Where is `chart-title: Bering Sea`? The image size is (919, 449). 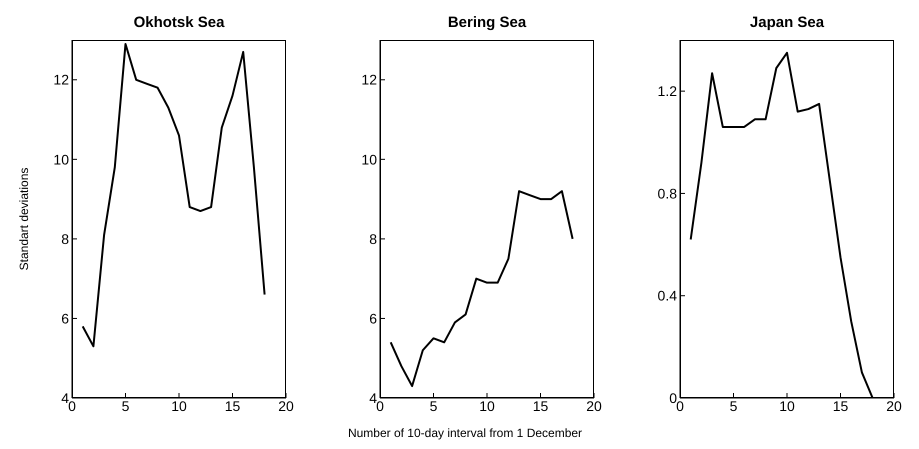
chart-title: Bering Sea is located at coordinates (487, 22).